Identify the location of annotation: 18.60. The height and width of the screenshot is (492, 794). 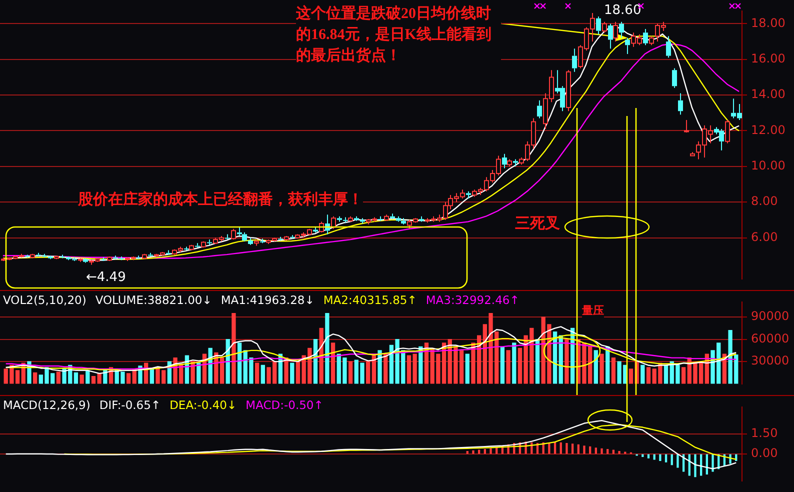
(623, 10).